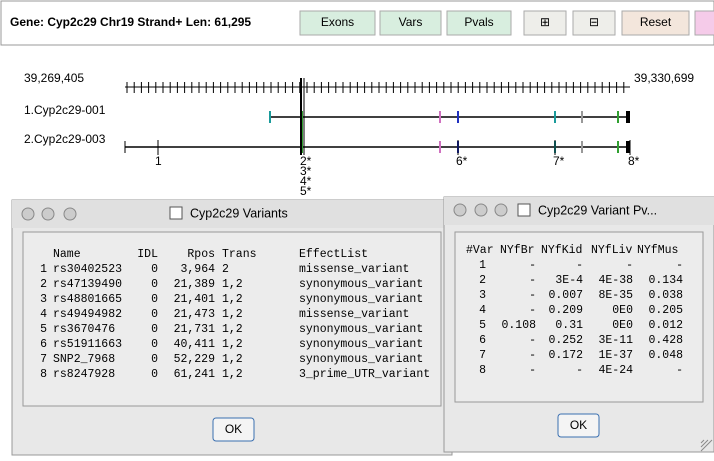 Image resolution: width=714 pixels, height=461 pixels. Describe the element at coordinates (195, 344) in the screenshot. I see `table-cell: 40,411` at that location.